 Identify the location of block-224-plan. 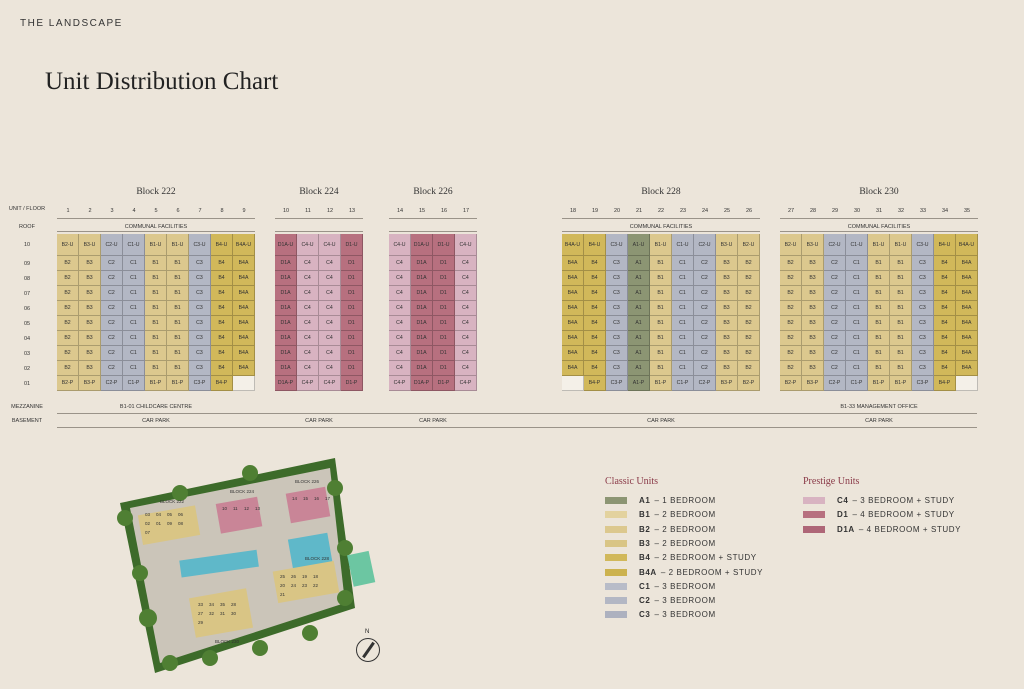
(239, 515).